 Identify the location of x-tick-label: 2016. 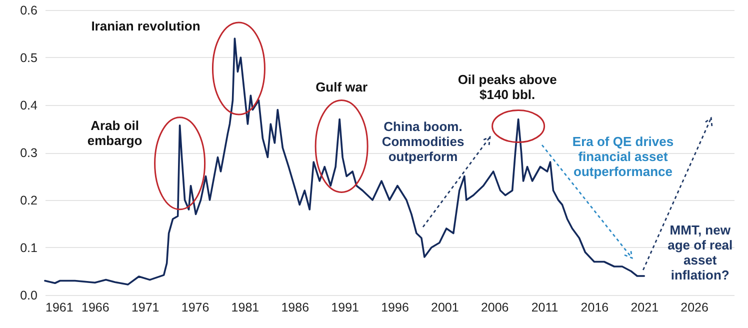
(594, 307).